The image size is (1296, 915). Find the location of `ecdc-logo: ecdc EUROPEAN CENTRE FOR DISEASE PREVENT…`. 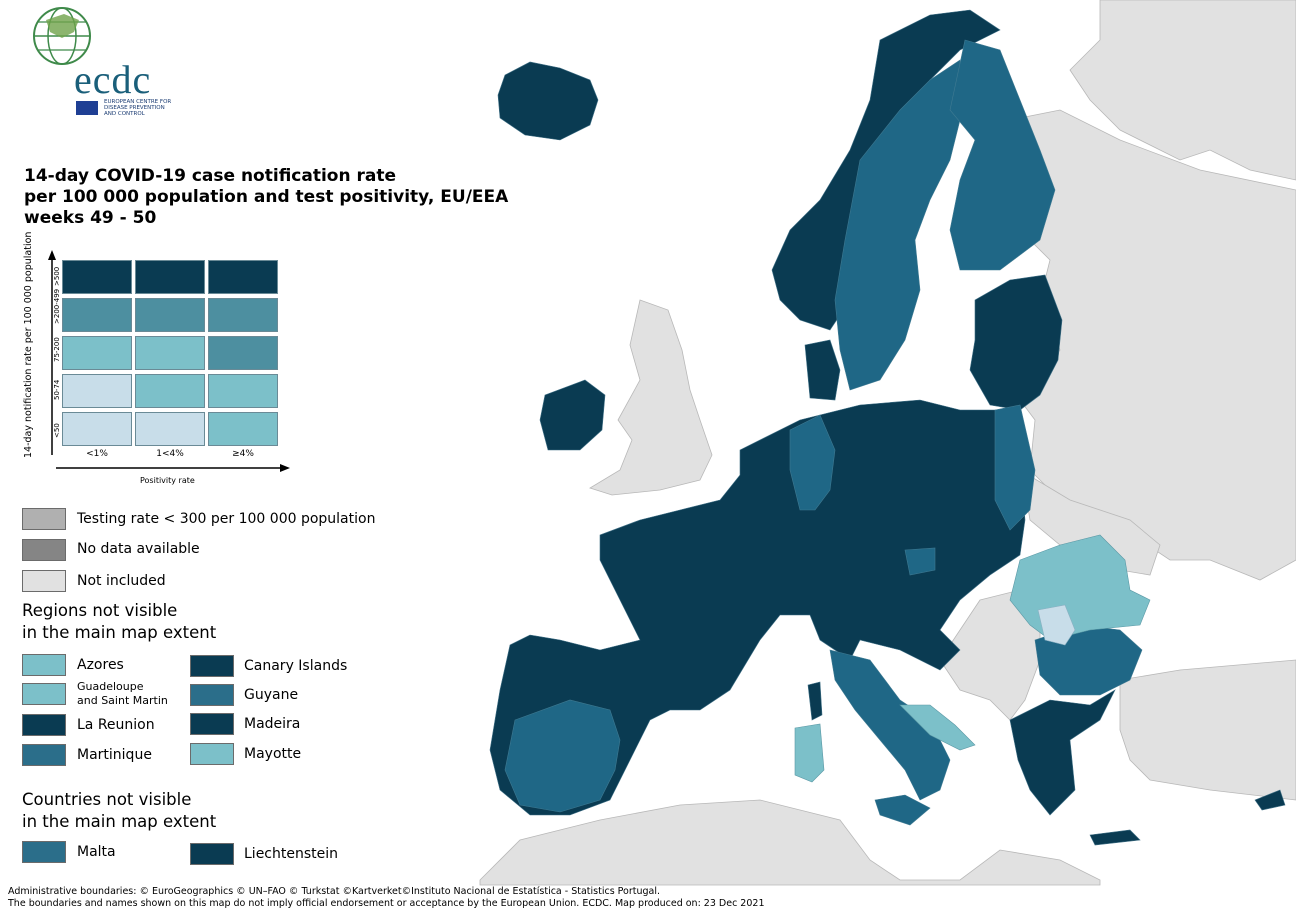

ecdc-logo: ecdc EUROPEAN CENTRE FOR DISEASE PREVENT… is located at coordinates (97, 61).